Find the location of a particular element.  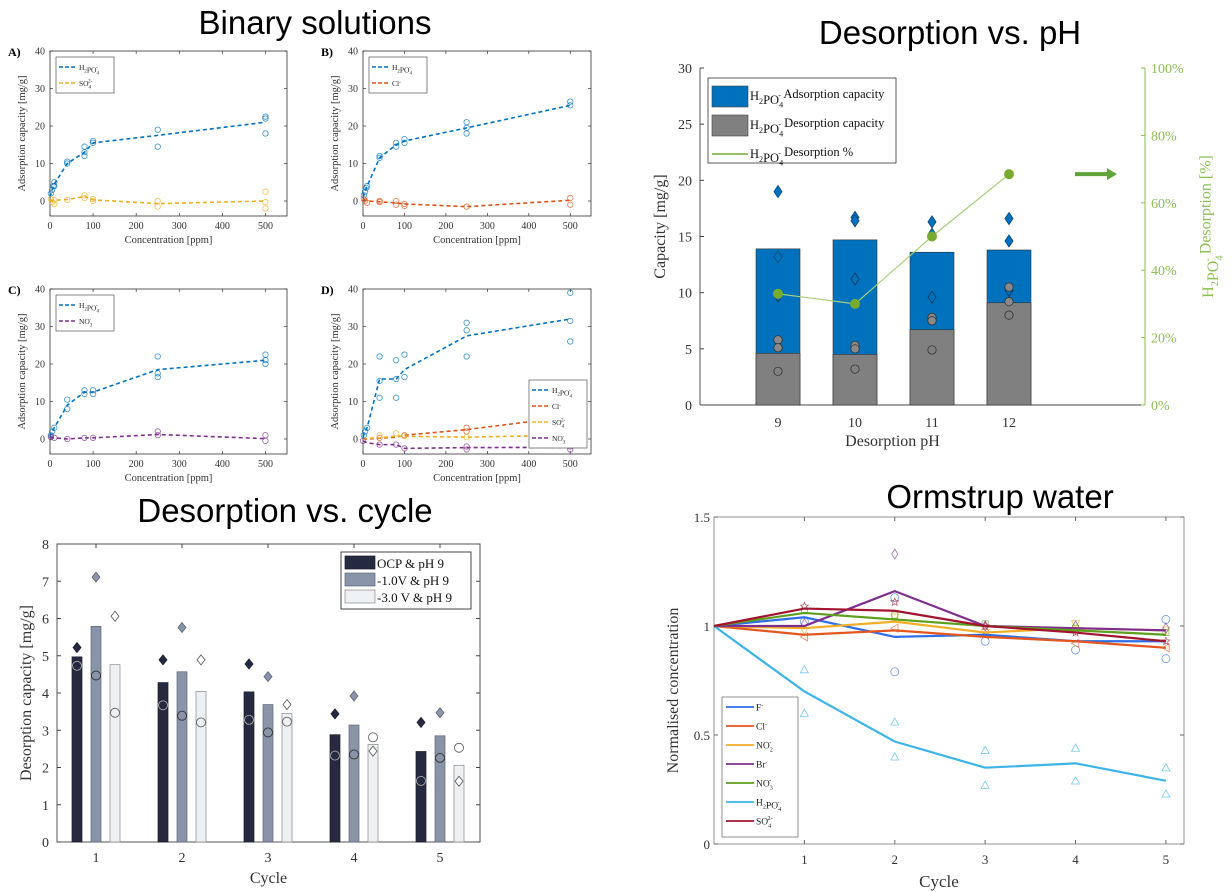

y-tick-label: 40 is located at coordinates (353, 290).